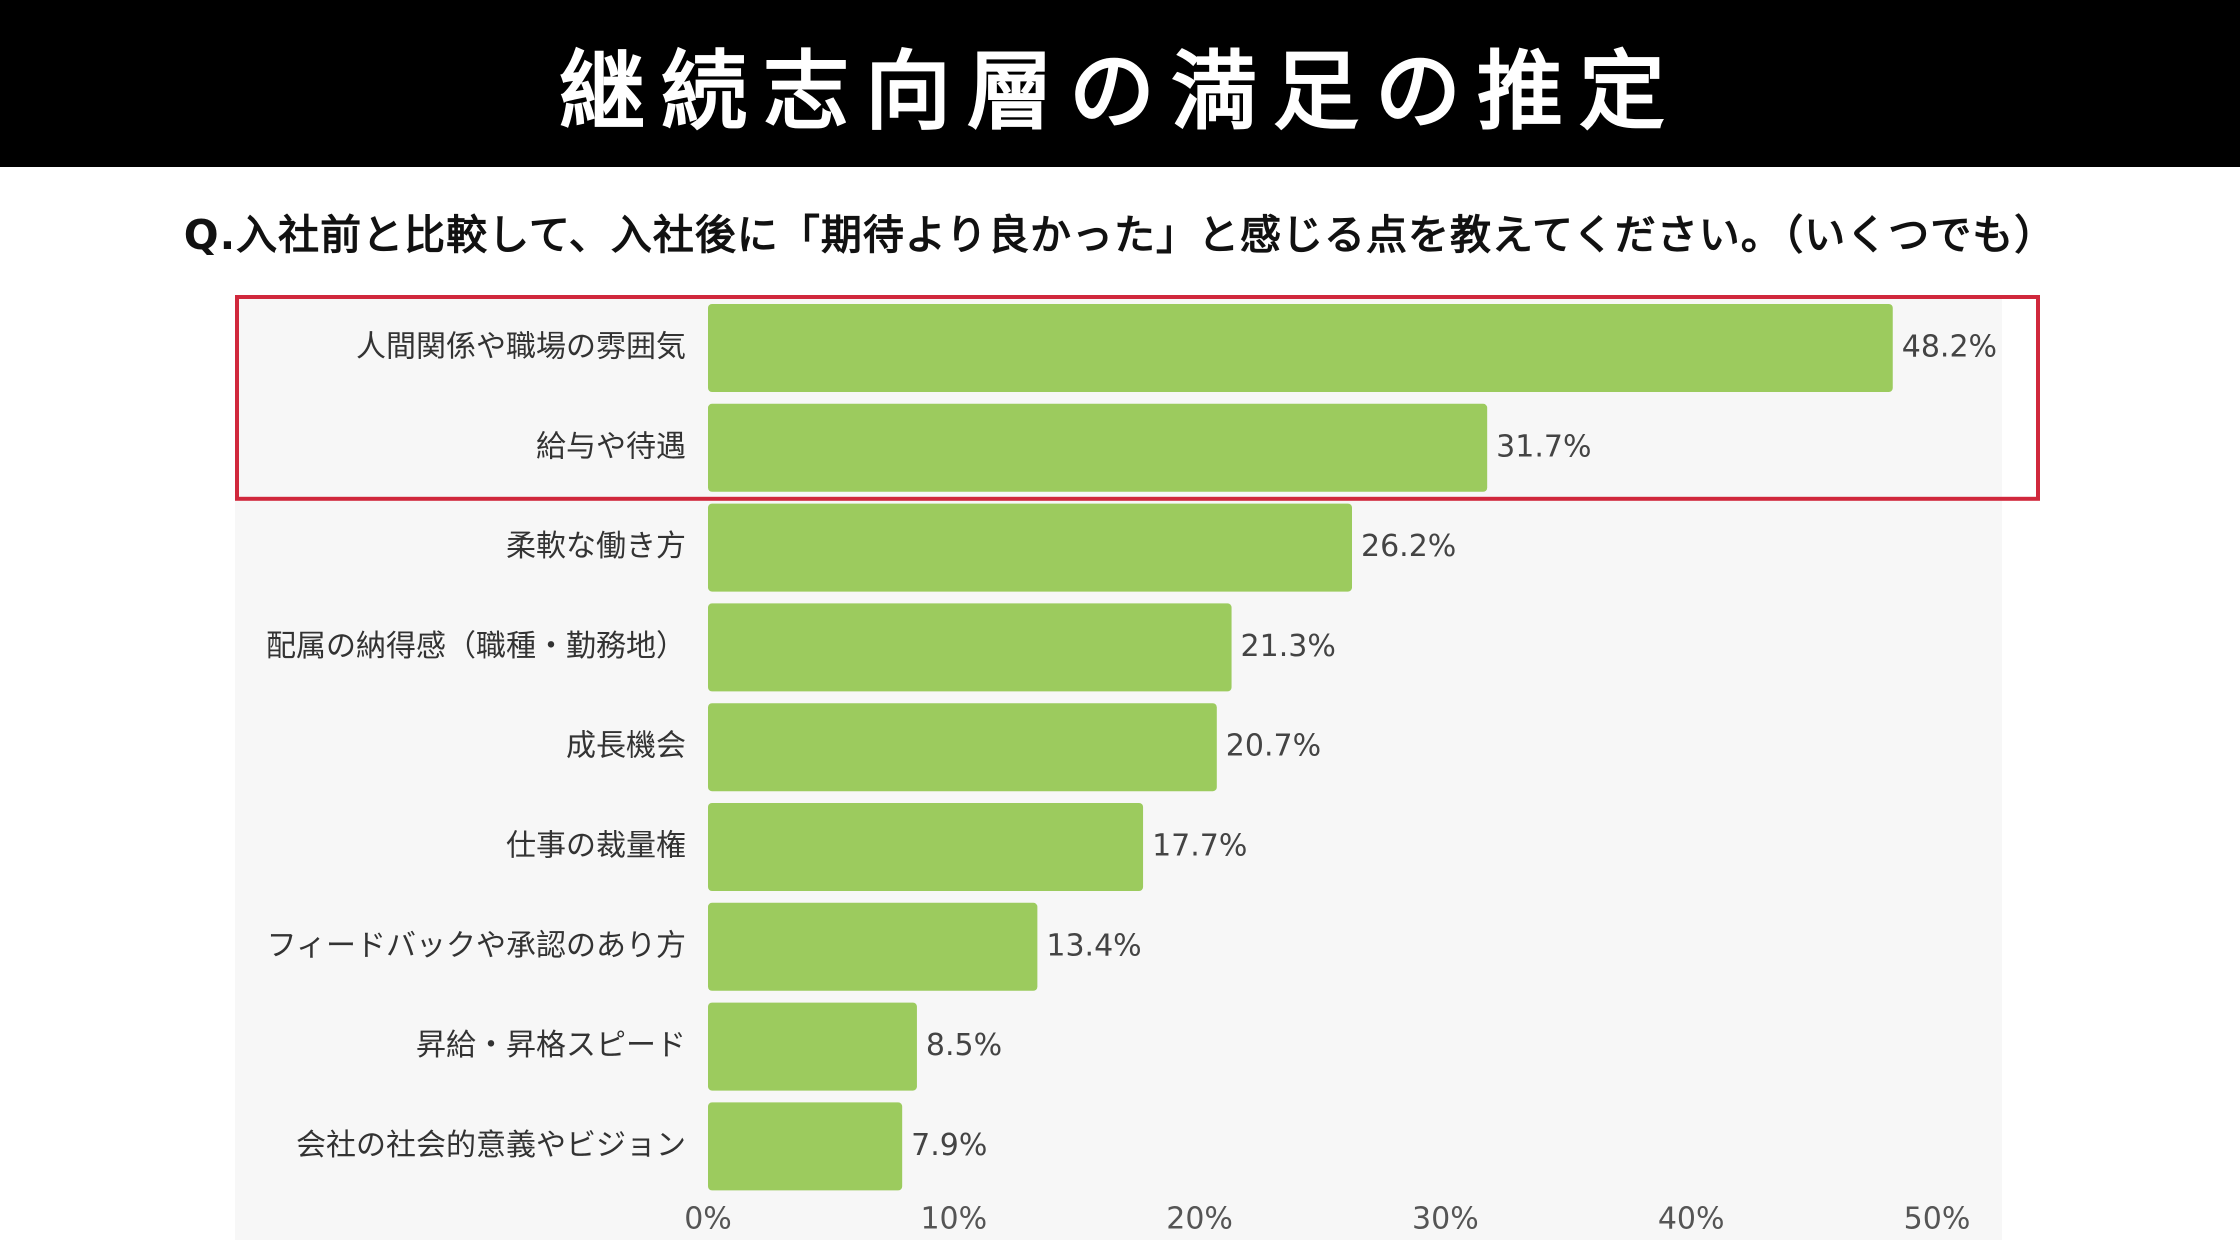  Describe the element at coordinates (1937, 1219) in the screenshot. I see `x-tick-label: 50%` at that location.